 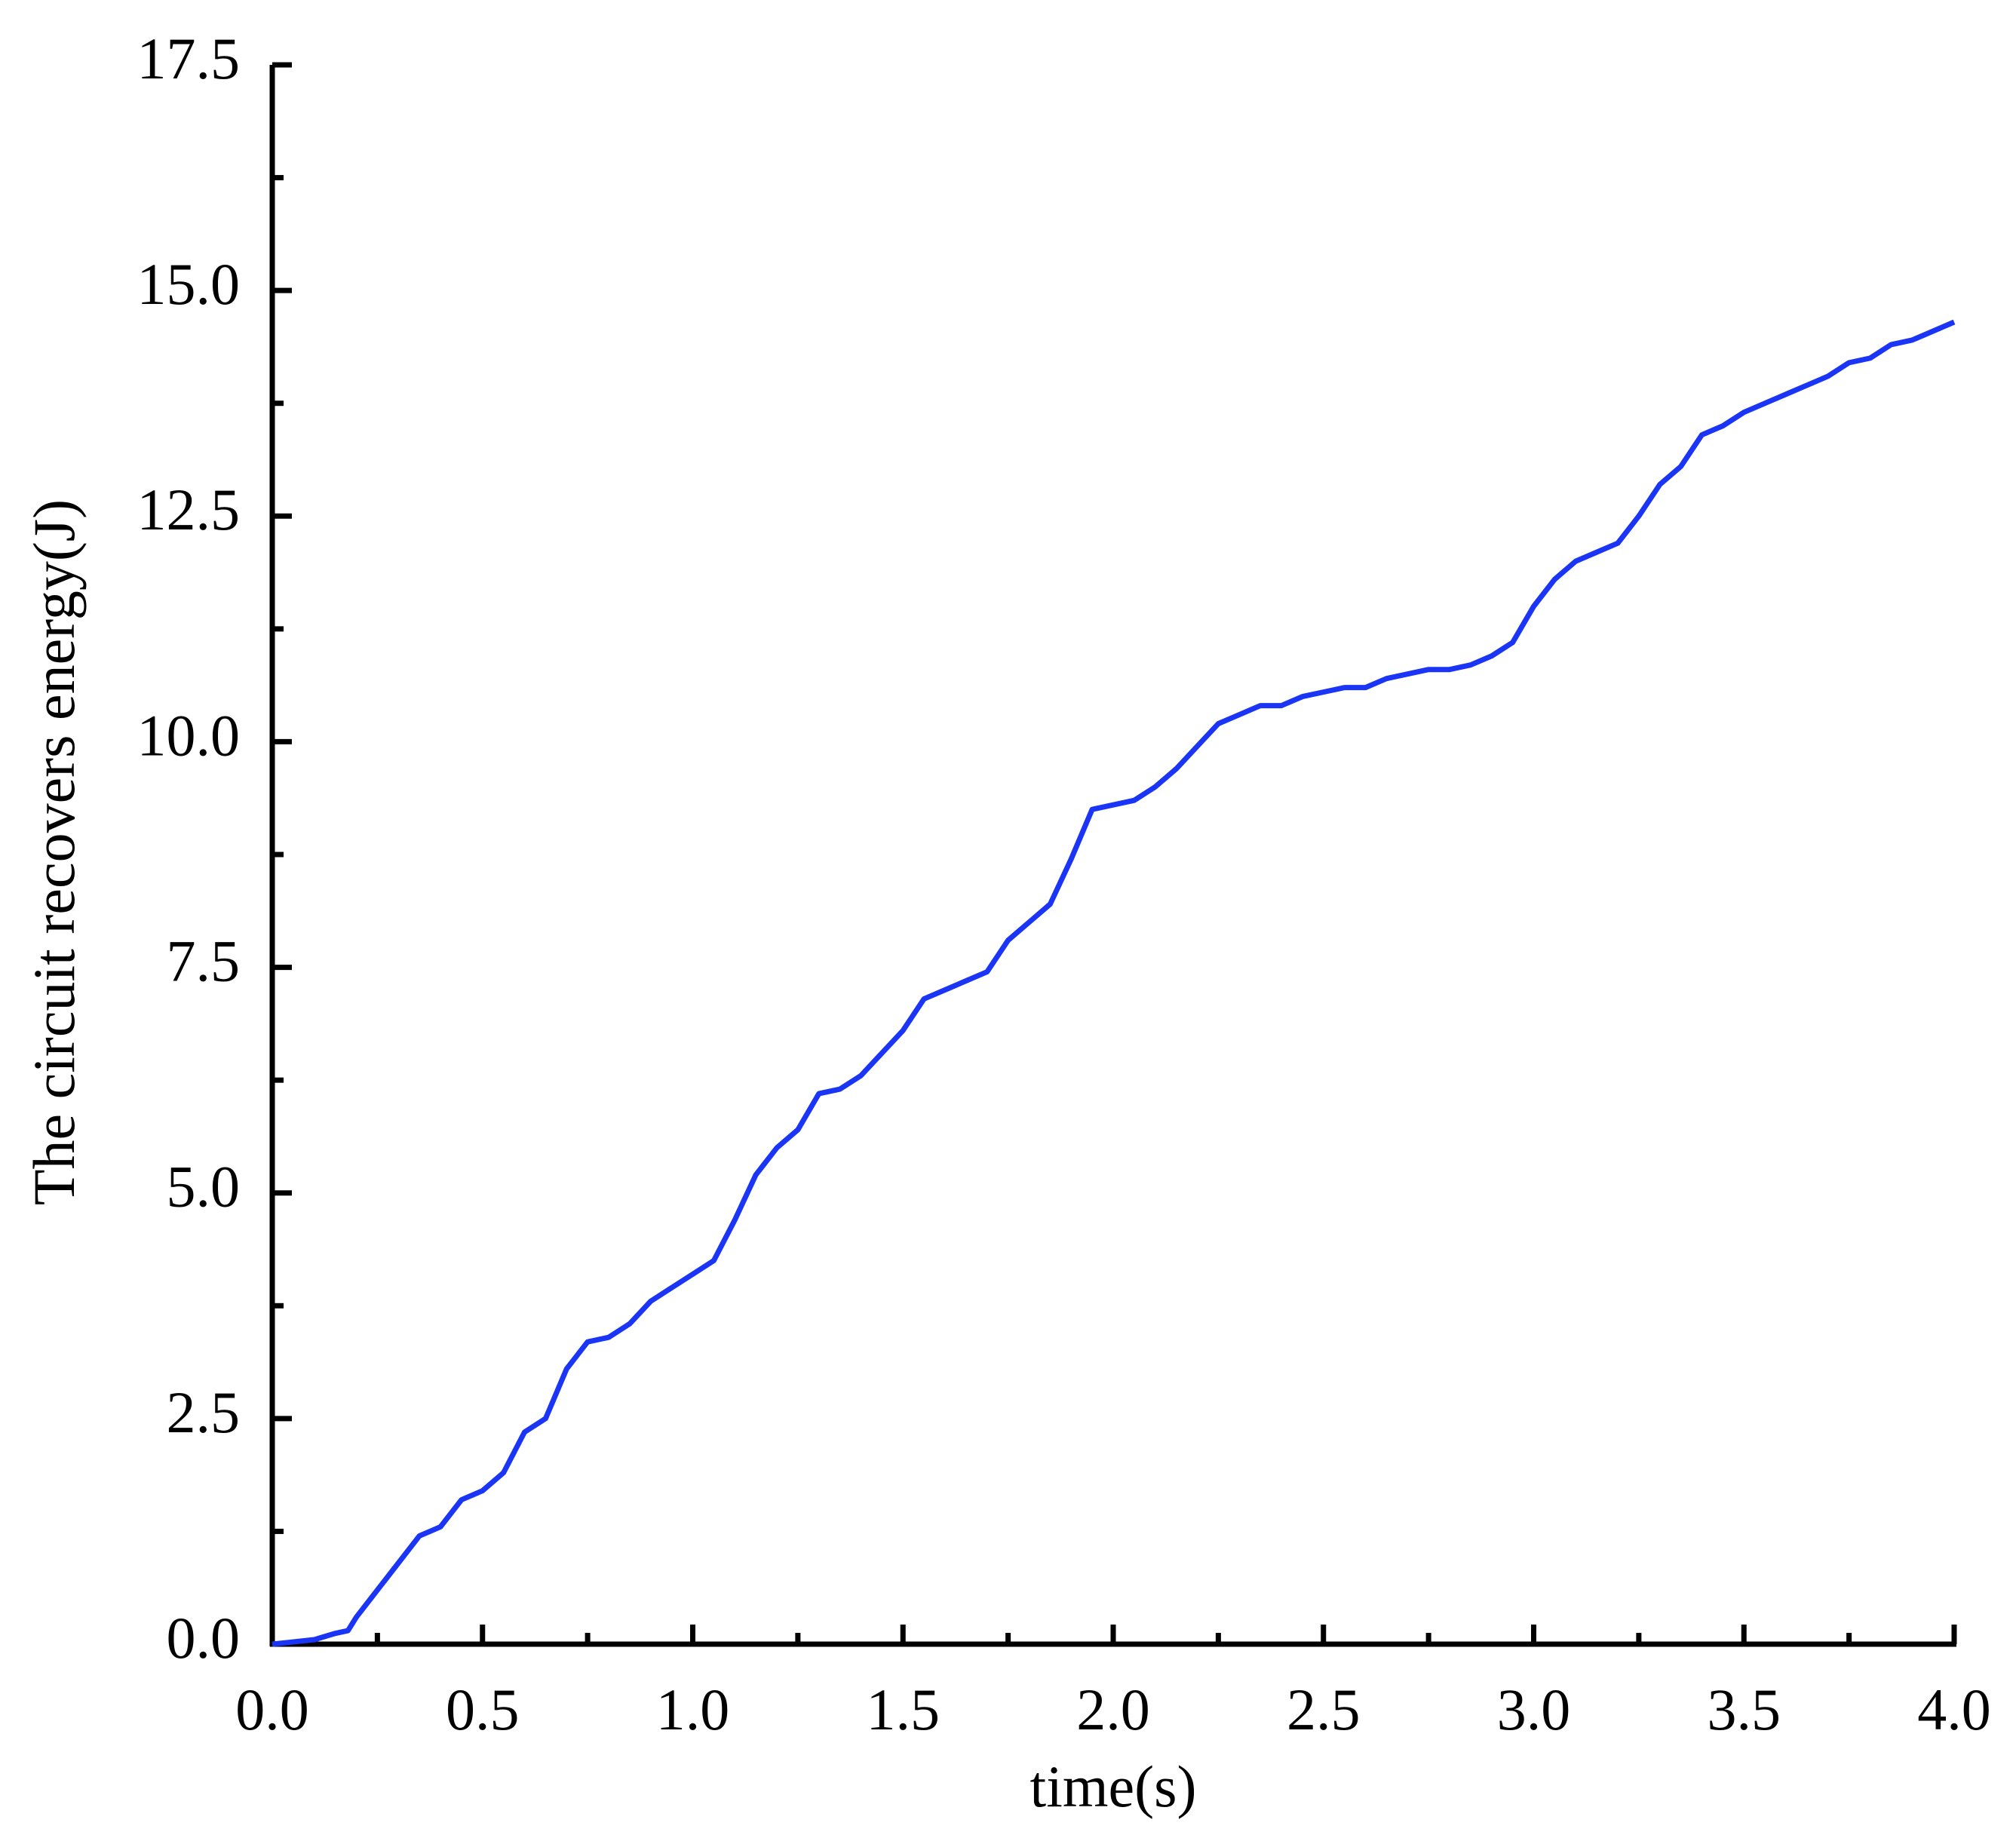 What do you see at coordinates (1324, 1709) in the screenshot?
I see `x-tick-label: 2.5` at bounding box center [1324, 1709].